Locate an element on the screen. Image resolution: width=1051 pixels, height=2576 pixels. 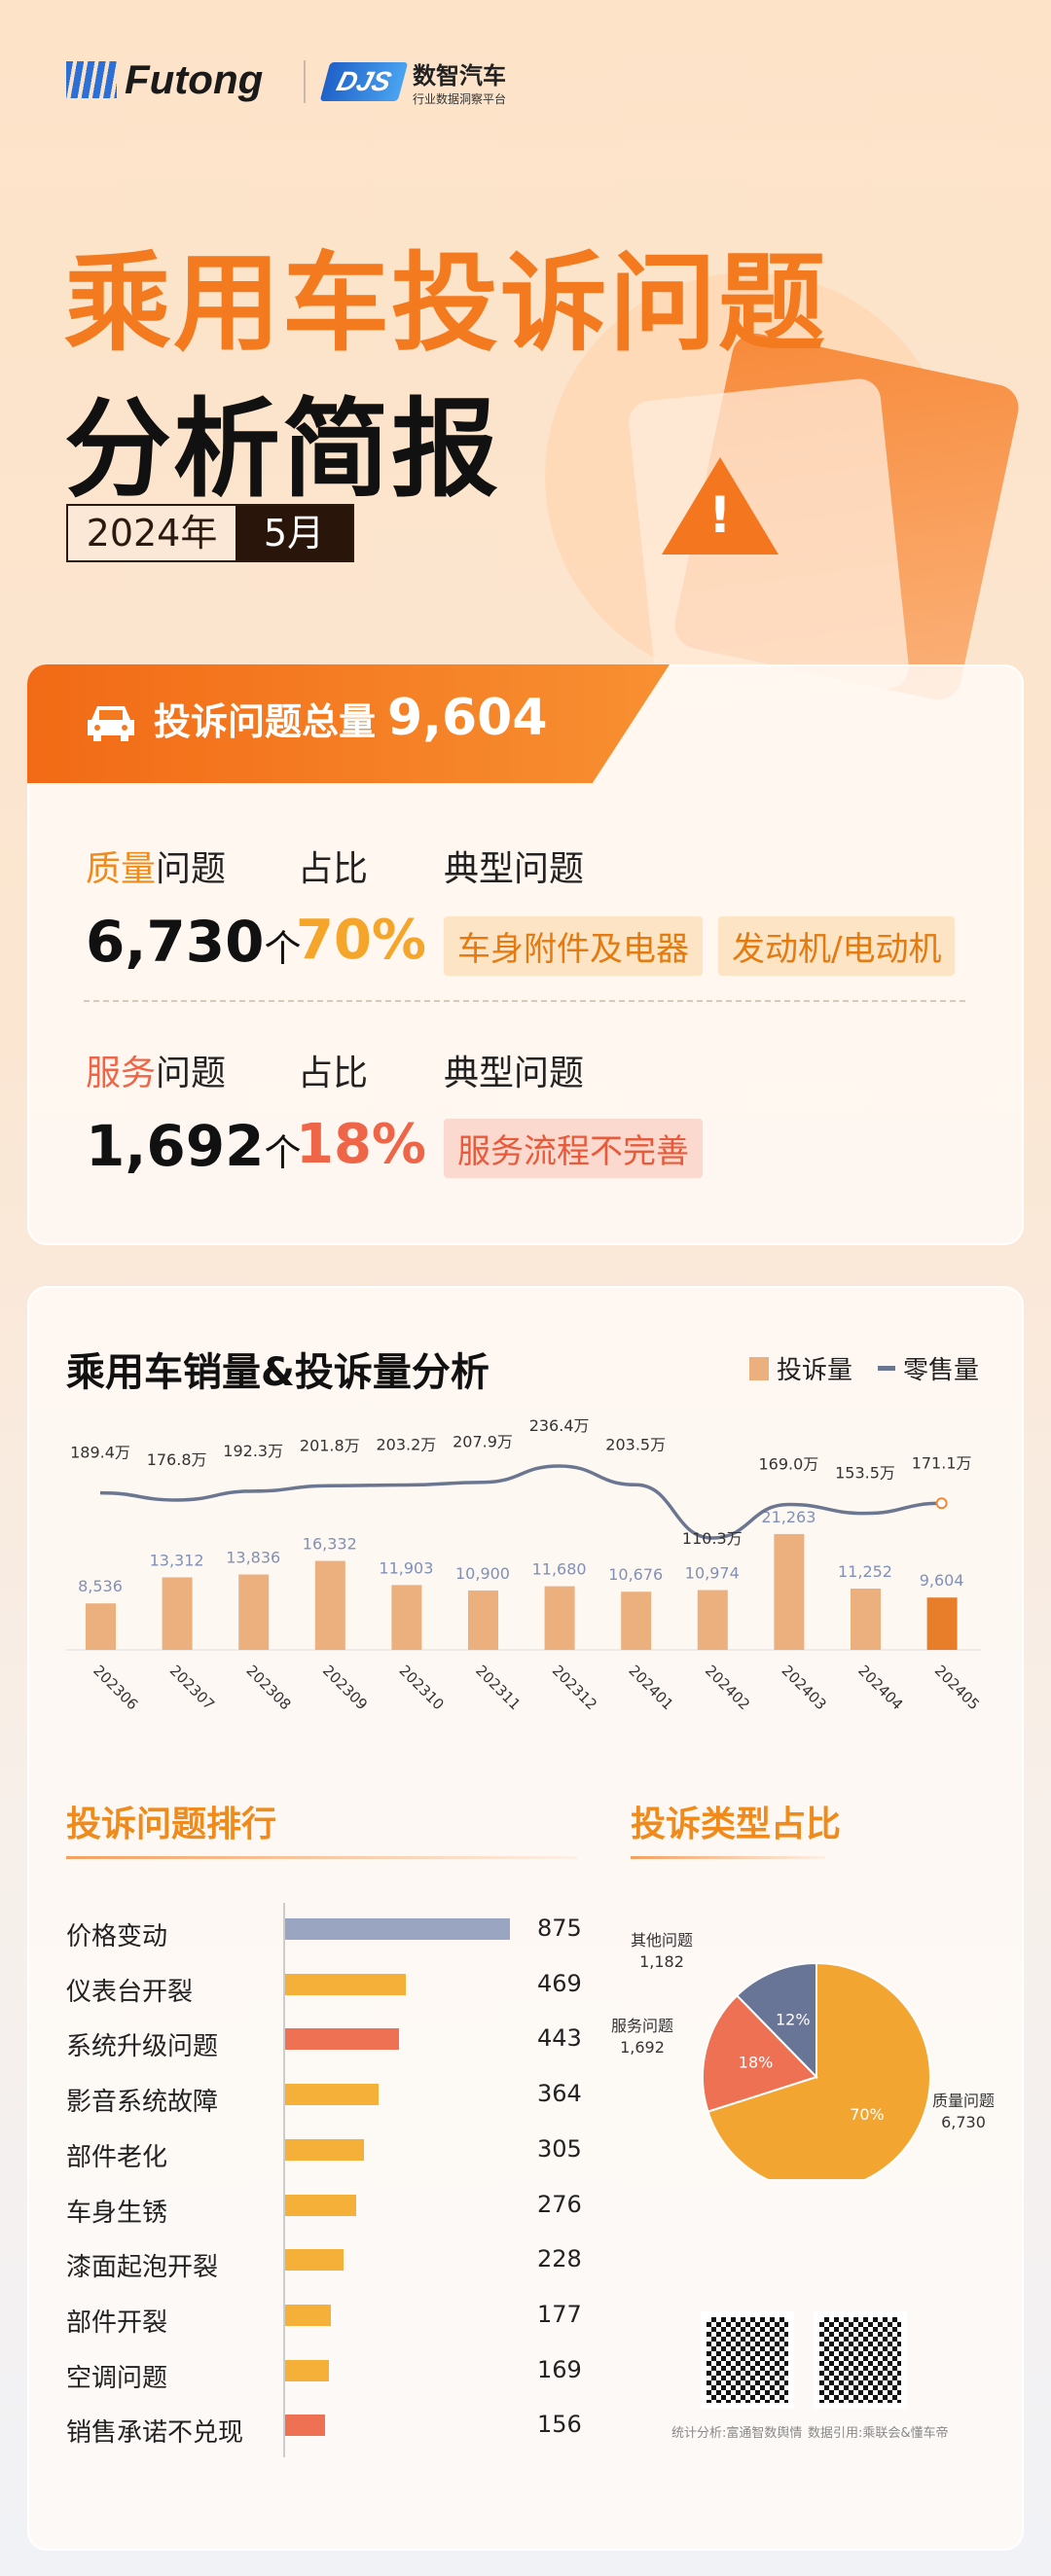
bar-label: 9,604 is located at coordinates (942, 1580).